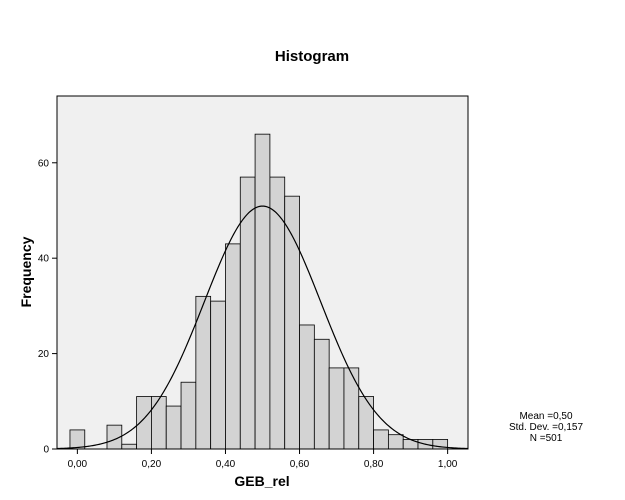 This screenshot has height=500, width=625. Describe the element at coordinates (263, 459) in the screenshot. I see `x-axis-ticks: 0,00 0,20 0,40 0,60 0,80 1,00` at that location.